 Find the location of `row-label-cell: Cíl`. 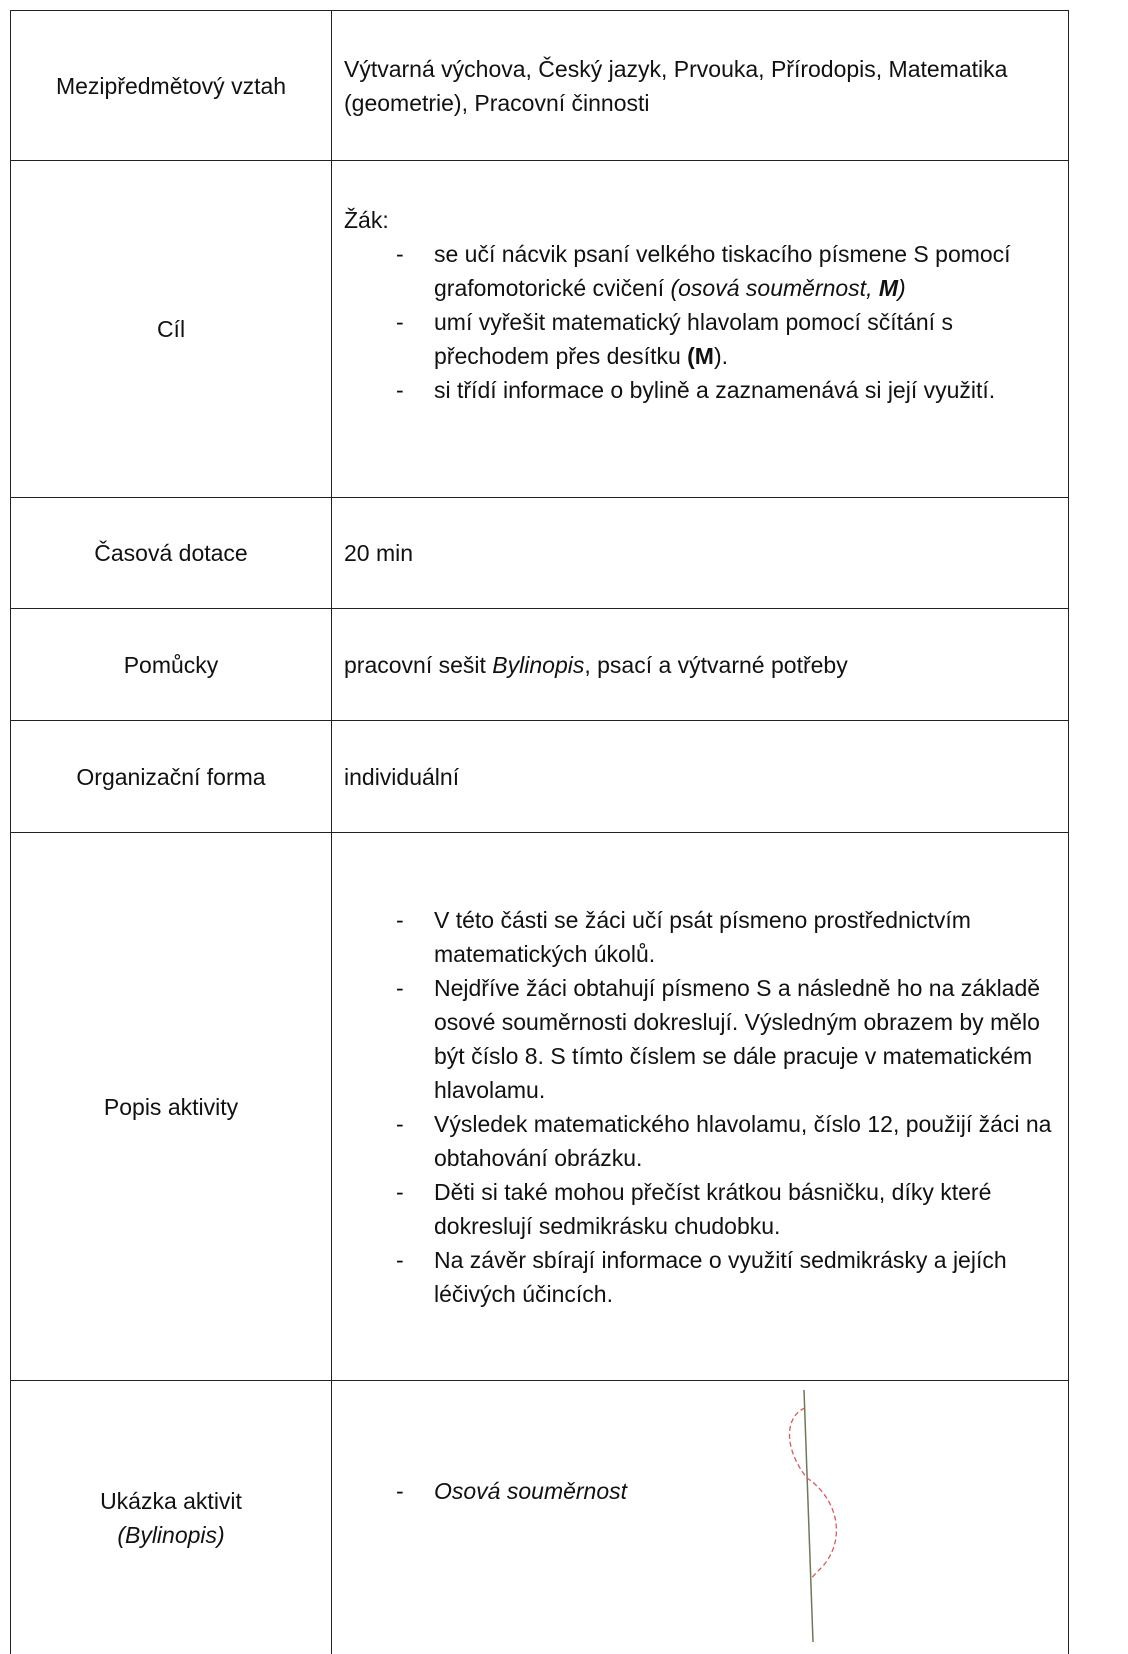

row-label-cell: Cíl is located at coordinates (171, 329).